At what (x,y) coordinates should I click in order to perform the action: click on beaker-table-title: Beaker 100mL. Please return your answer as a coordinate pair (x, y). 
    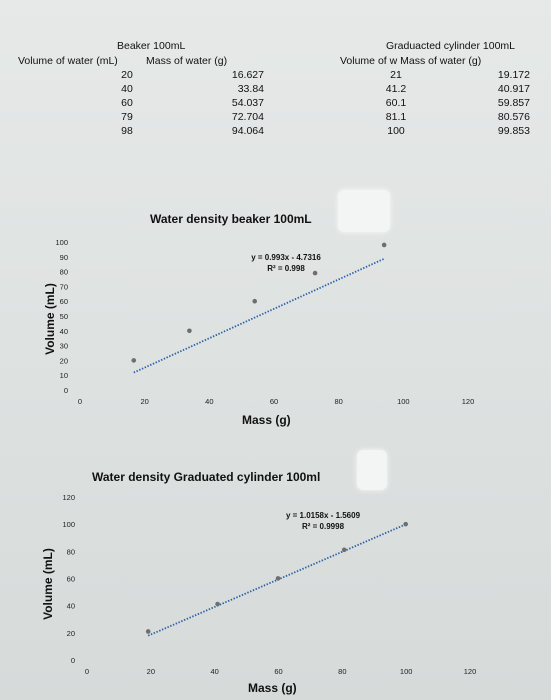
    Looking at the image, I should click on (151, 46).